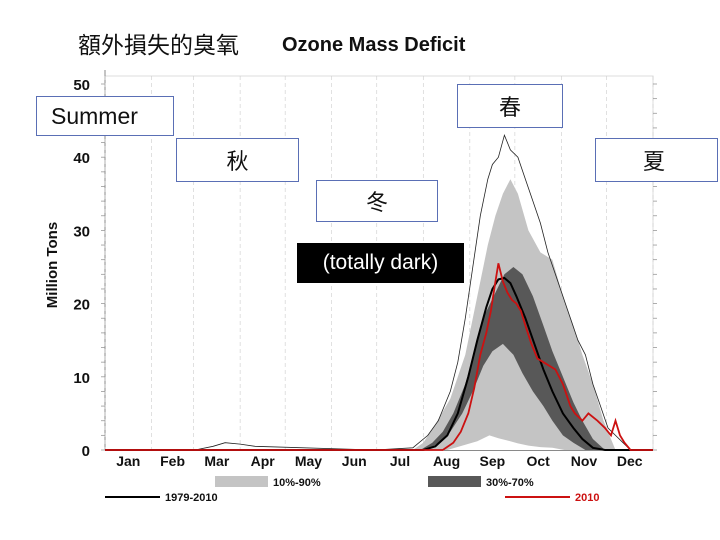  I want to click on x-tick-label: Jan, so click(128, 461).